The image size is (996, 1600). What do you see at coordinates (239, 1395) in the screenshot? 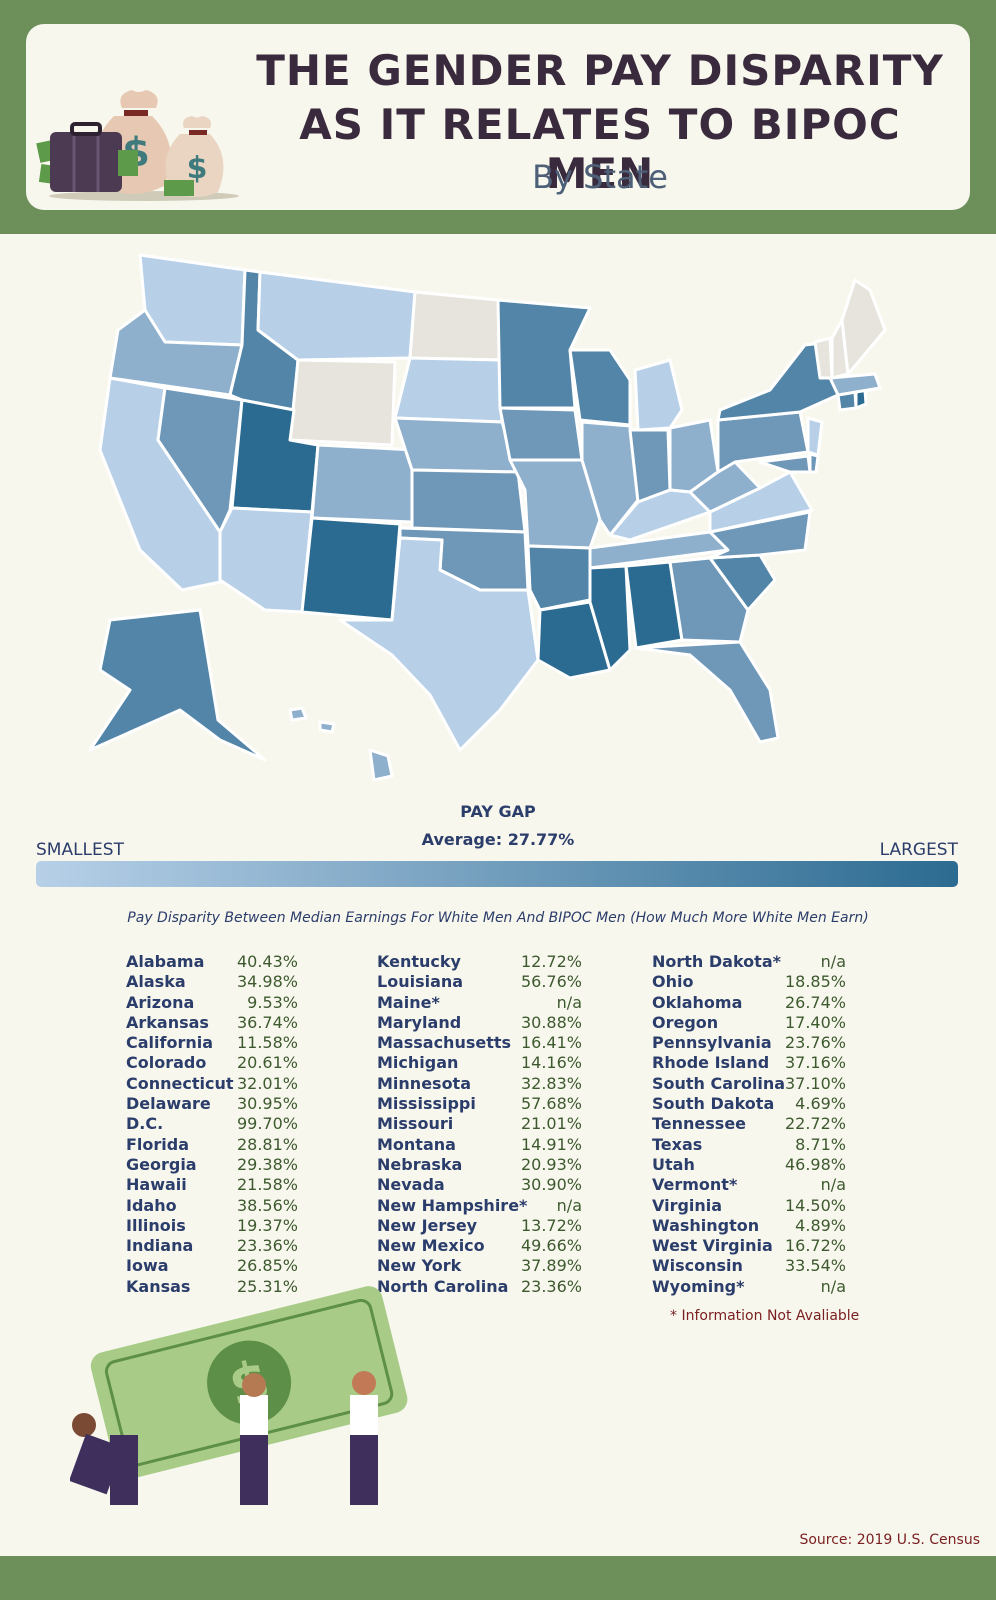
I see `dollar-bill-illustration: $` at bounding box center [239, 1395].